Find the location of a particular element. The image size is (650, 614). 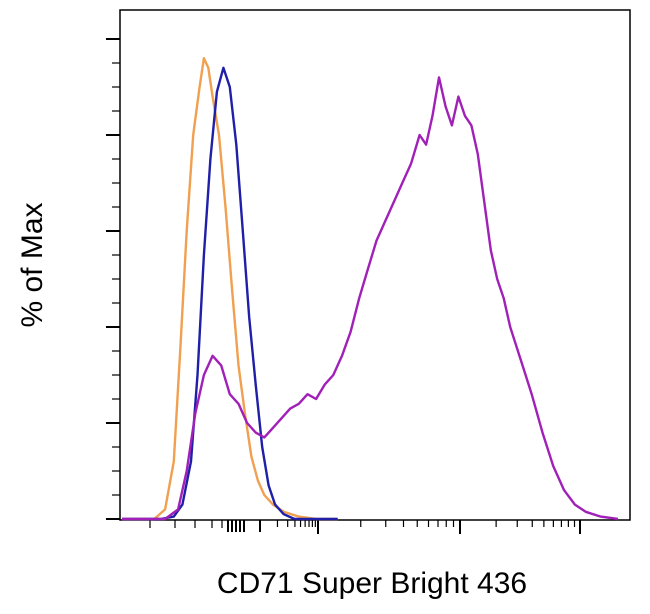

x-axis-label: CD71 Super Bright 436 is located at coordinates (372, 583).